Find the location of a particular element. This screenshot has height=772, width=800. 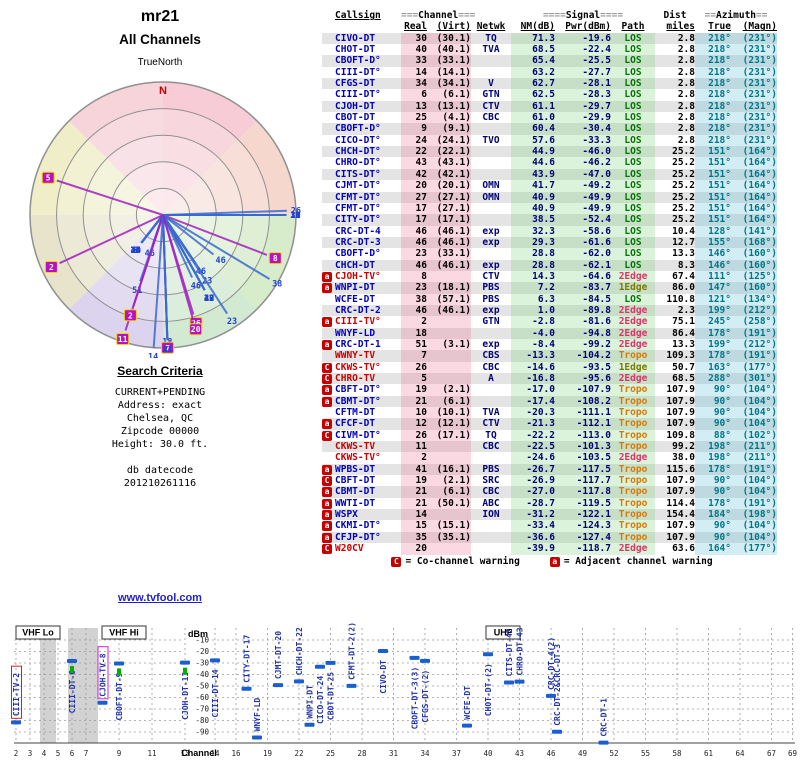

callsign-cell: CKWS-TV° is located at coordinates (358, 458).